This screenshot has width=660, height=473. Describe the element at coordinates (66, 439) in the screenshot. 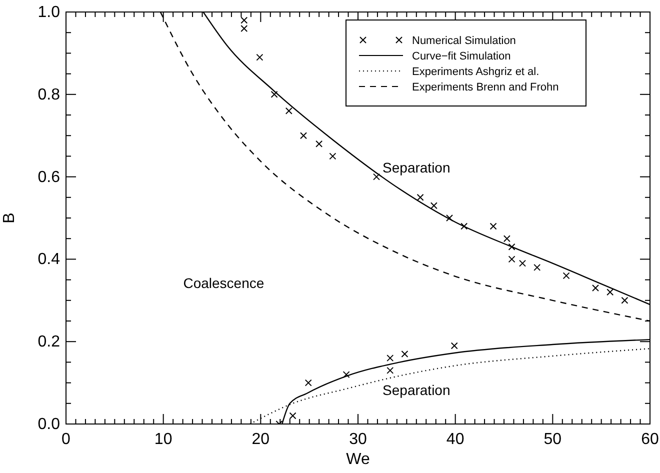

I see `x-tick-label: 0` at that location.